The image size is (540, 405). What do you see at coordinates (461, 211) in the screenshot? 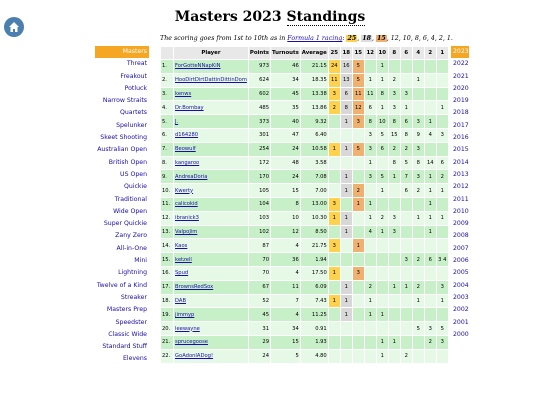
I see `nav-item-year: 2010` at bounding box center [461, 211].